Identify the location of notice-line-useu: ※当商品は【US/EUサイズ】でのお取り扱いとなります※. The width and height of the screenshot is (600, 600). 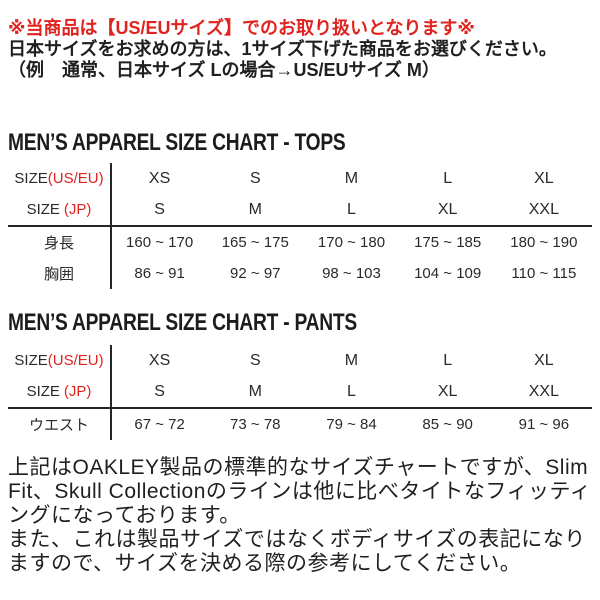
(241, 28).